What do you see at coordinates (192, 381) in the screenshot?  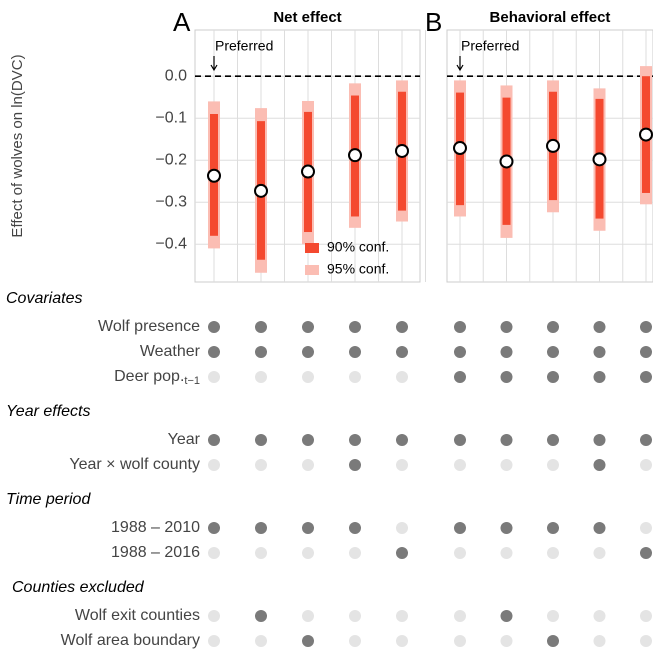 I see `row-label-subscript: t−1` at bounding box center [192, 381].